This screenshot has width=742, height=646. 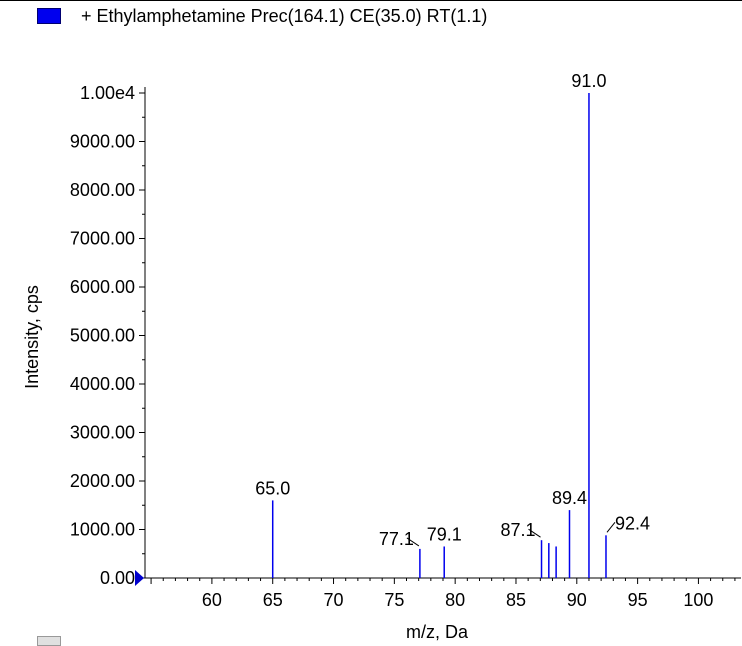 What do you see at coordinates (396, 539) in the screenshot?
I see `peak-label: 77.1` at bounding box center [396, 539].